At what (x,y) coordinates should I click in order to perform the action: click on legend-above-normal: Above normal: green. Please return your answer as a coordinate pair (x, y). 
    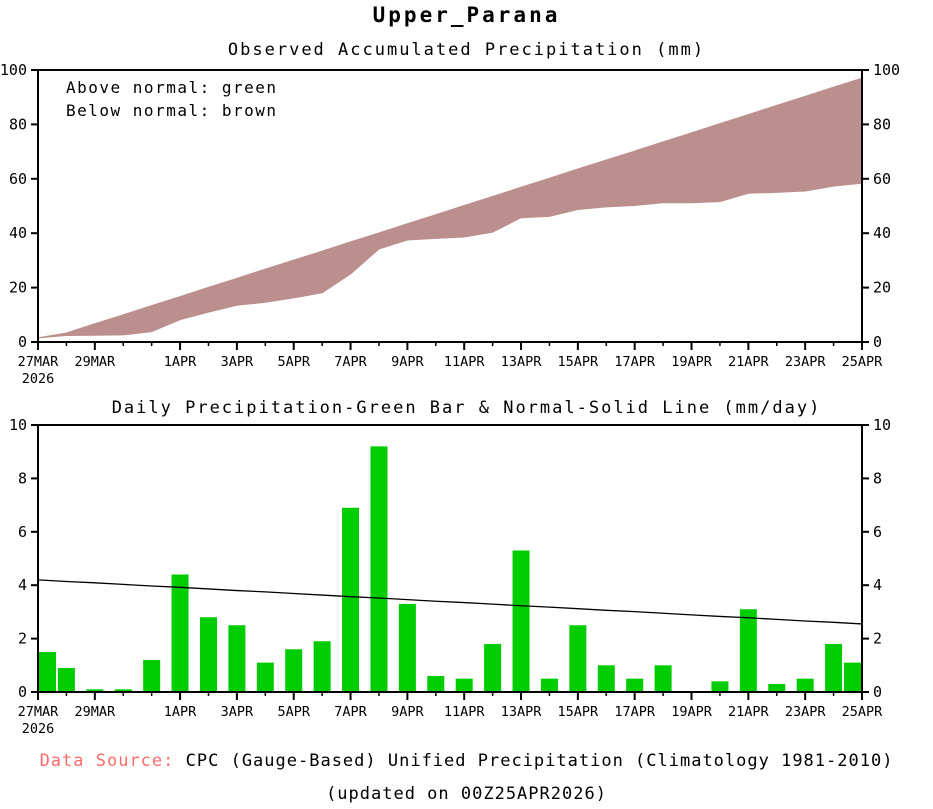
    Looking at the image, I should click on (172, 87).